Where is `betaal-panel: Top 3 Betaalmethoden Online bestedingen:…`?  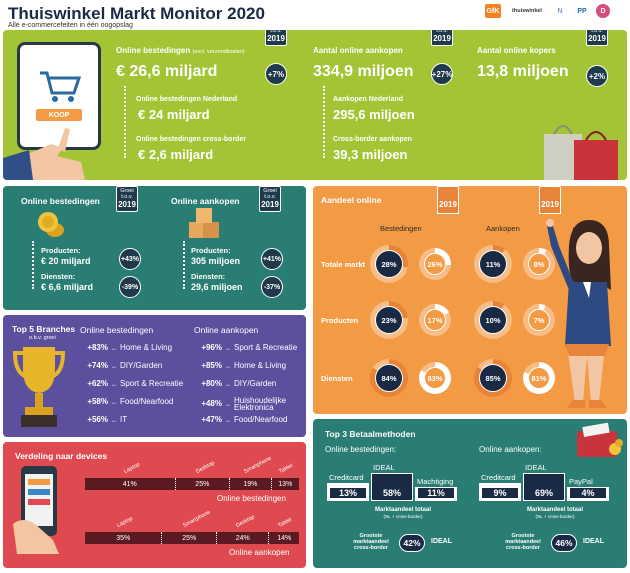
betaal-panel: Top 3 Betaalmethoden Online bestedingen:… is located at coordinates (470, 493).